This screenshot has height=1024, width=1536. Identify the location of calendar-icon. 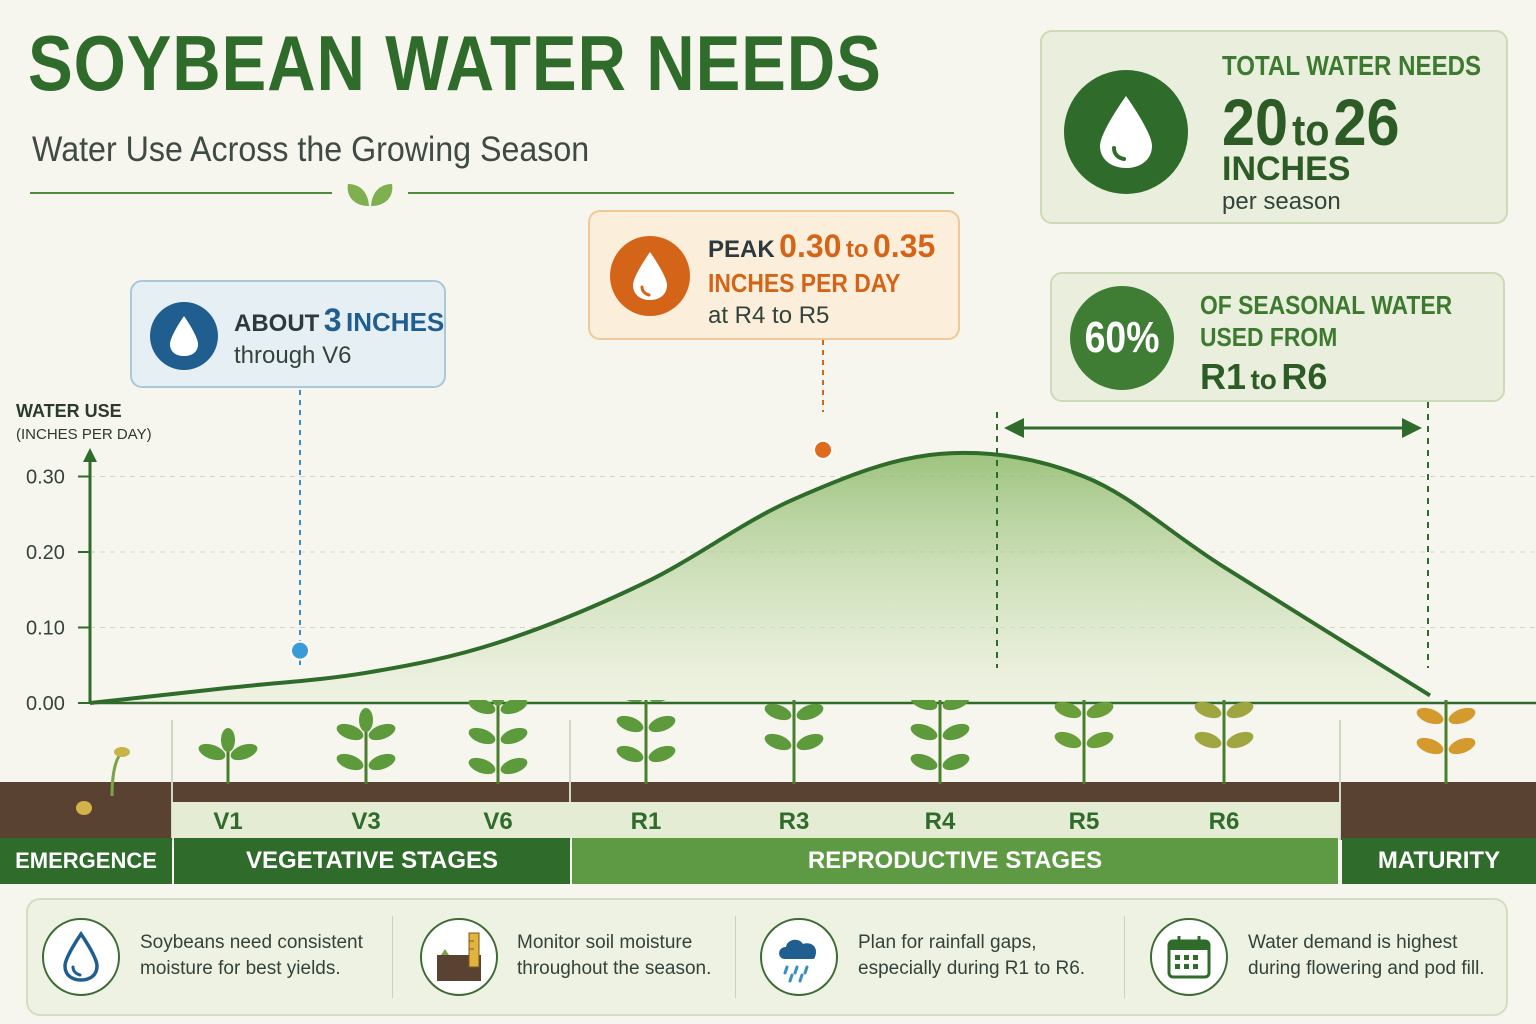
(1189, 957).